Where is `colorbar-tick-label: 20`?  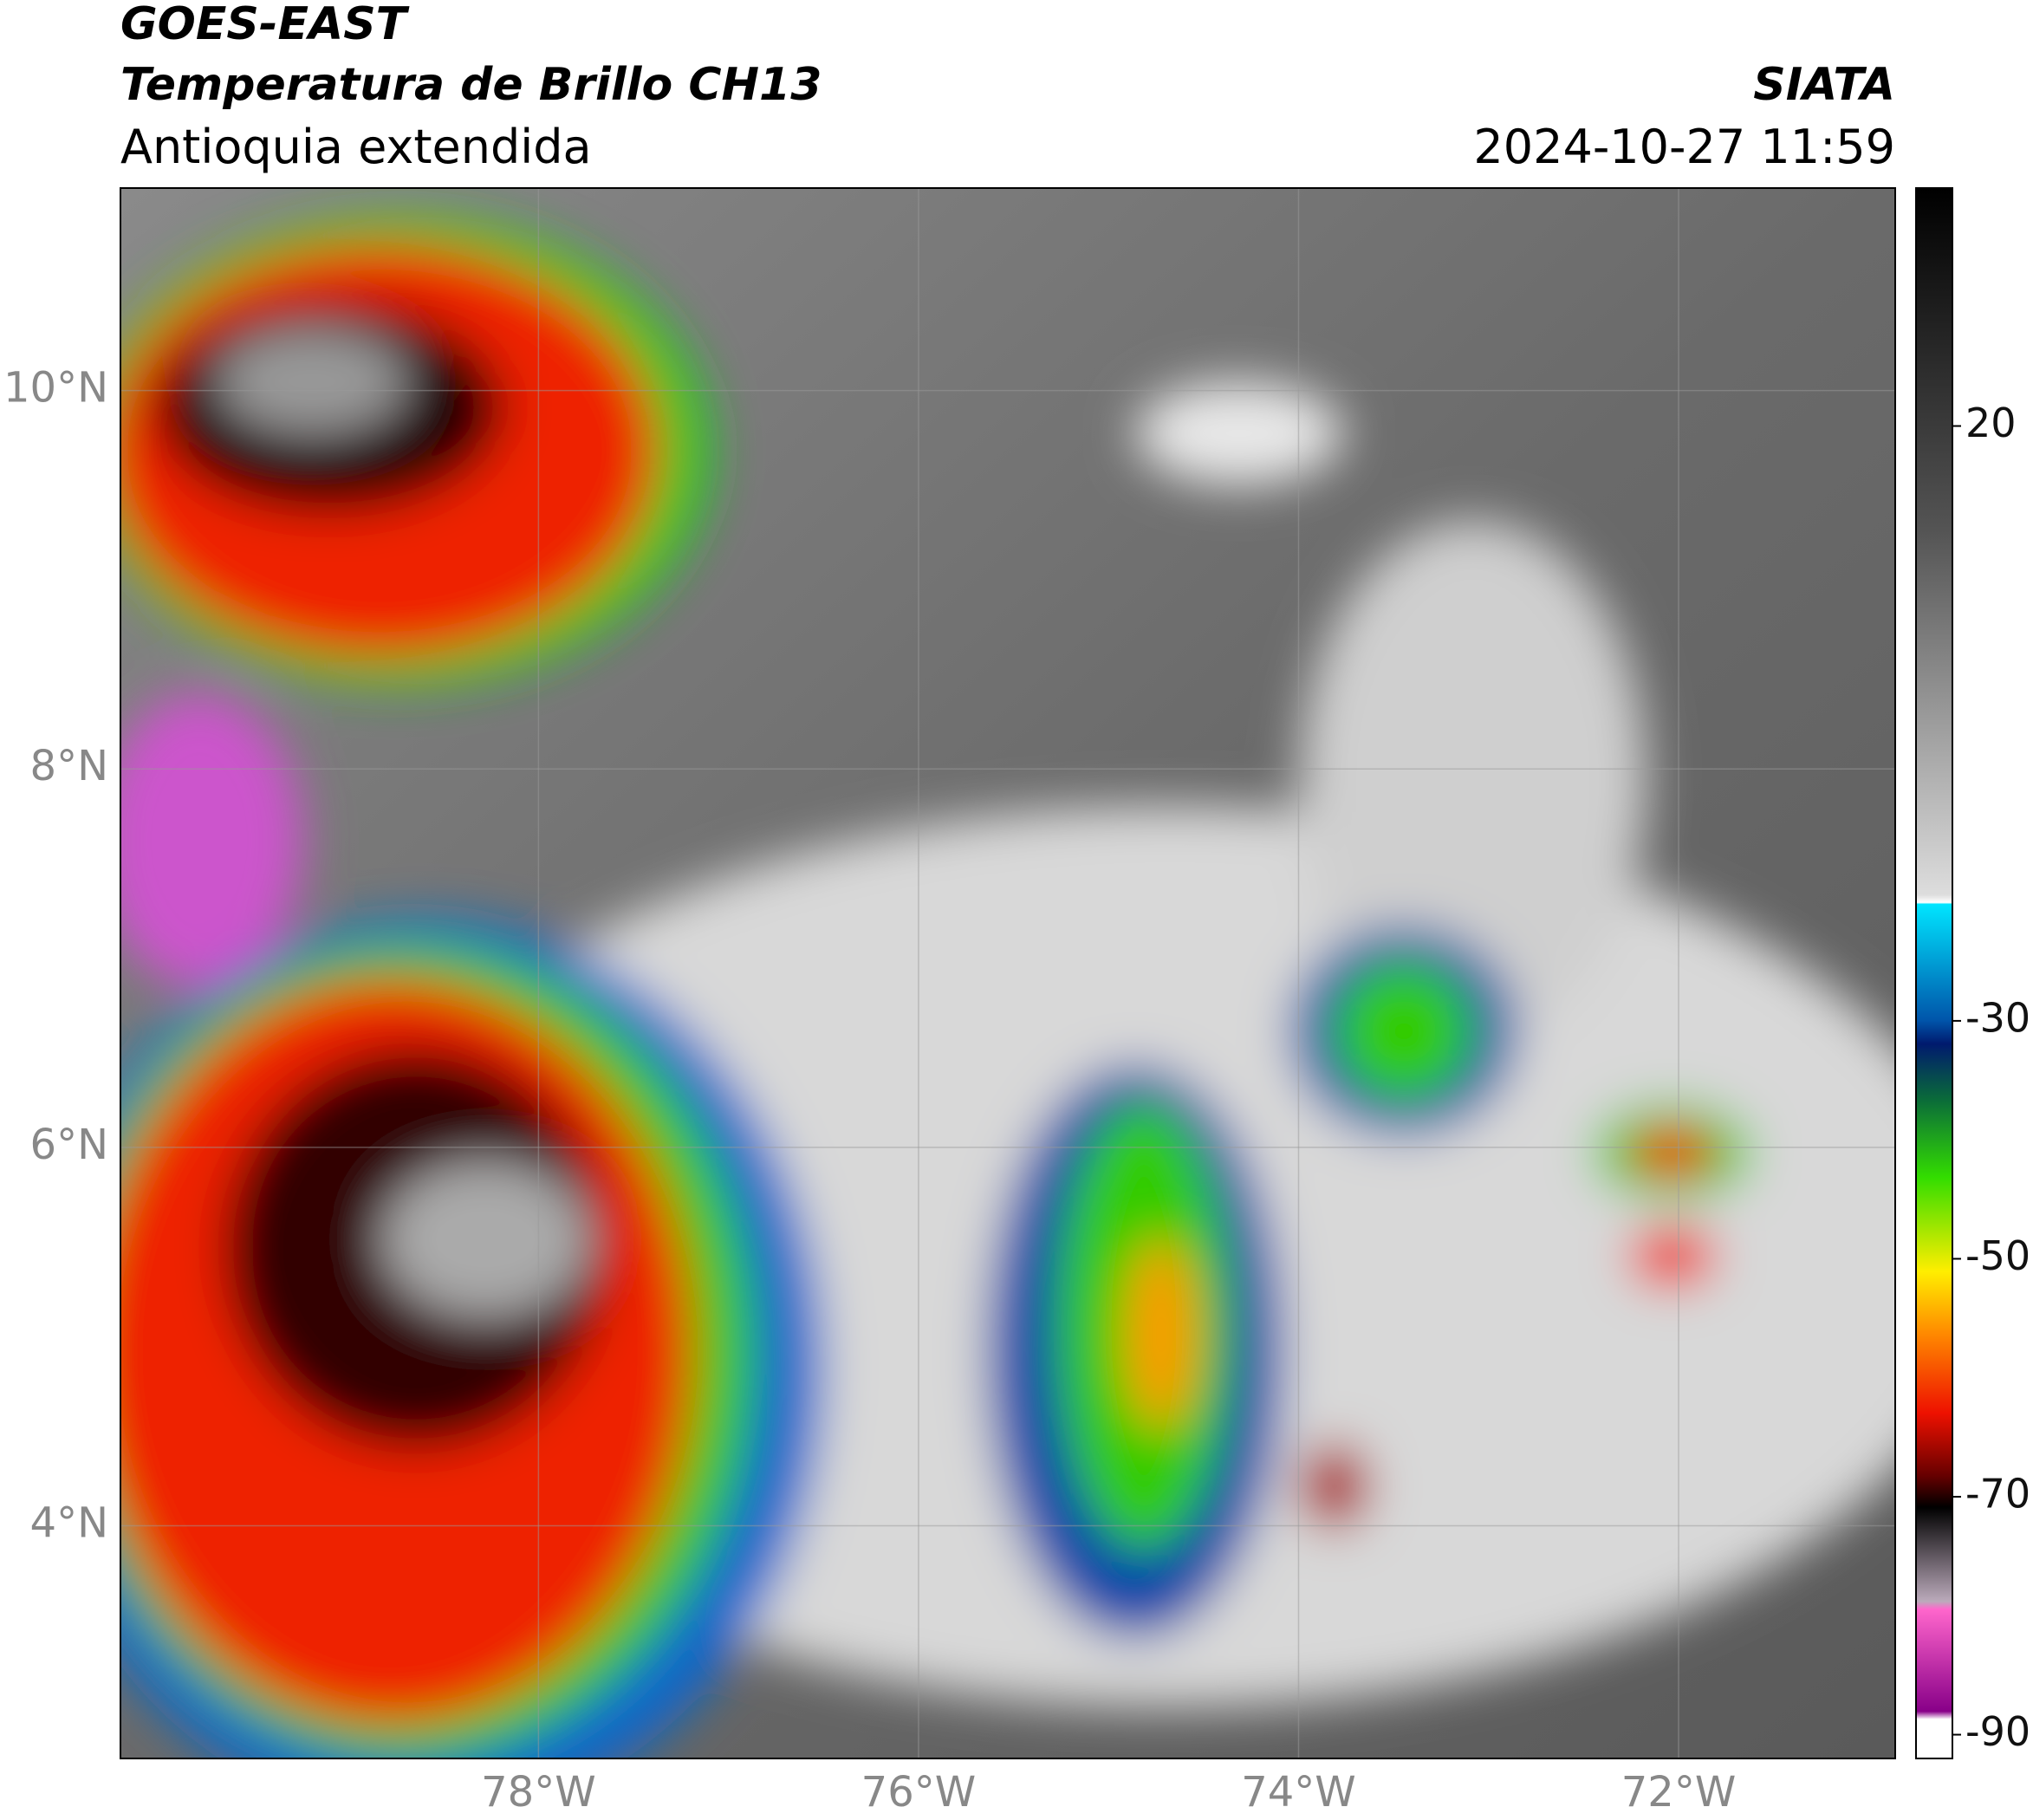 colorbar-tick-label: 20 is located at coordinates (1991, 423).